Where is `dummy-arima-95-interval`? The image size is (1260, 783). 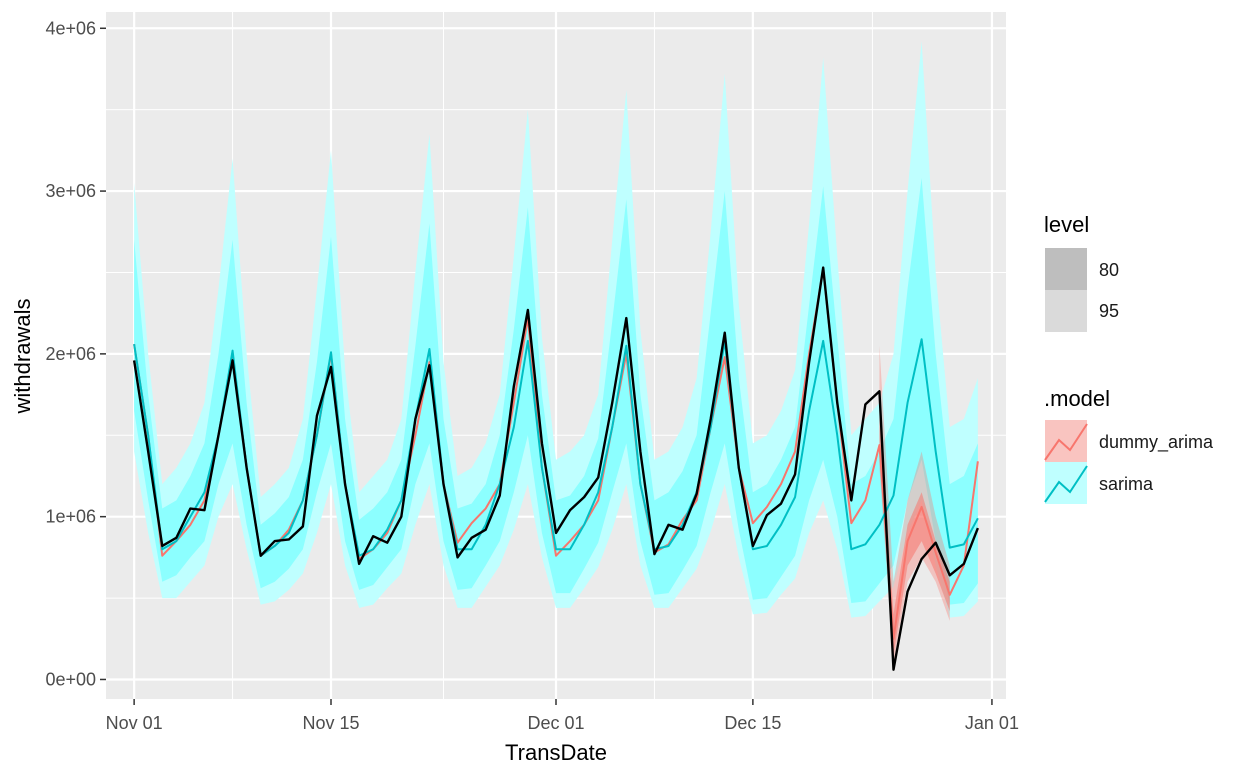 dummy-arima-95-interval is located at coordinates (914, 504).